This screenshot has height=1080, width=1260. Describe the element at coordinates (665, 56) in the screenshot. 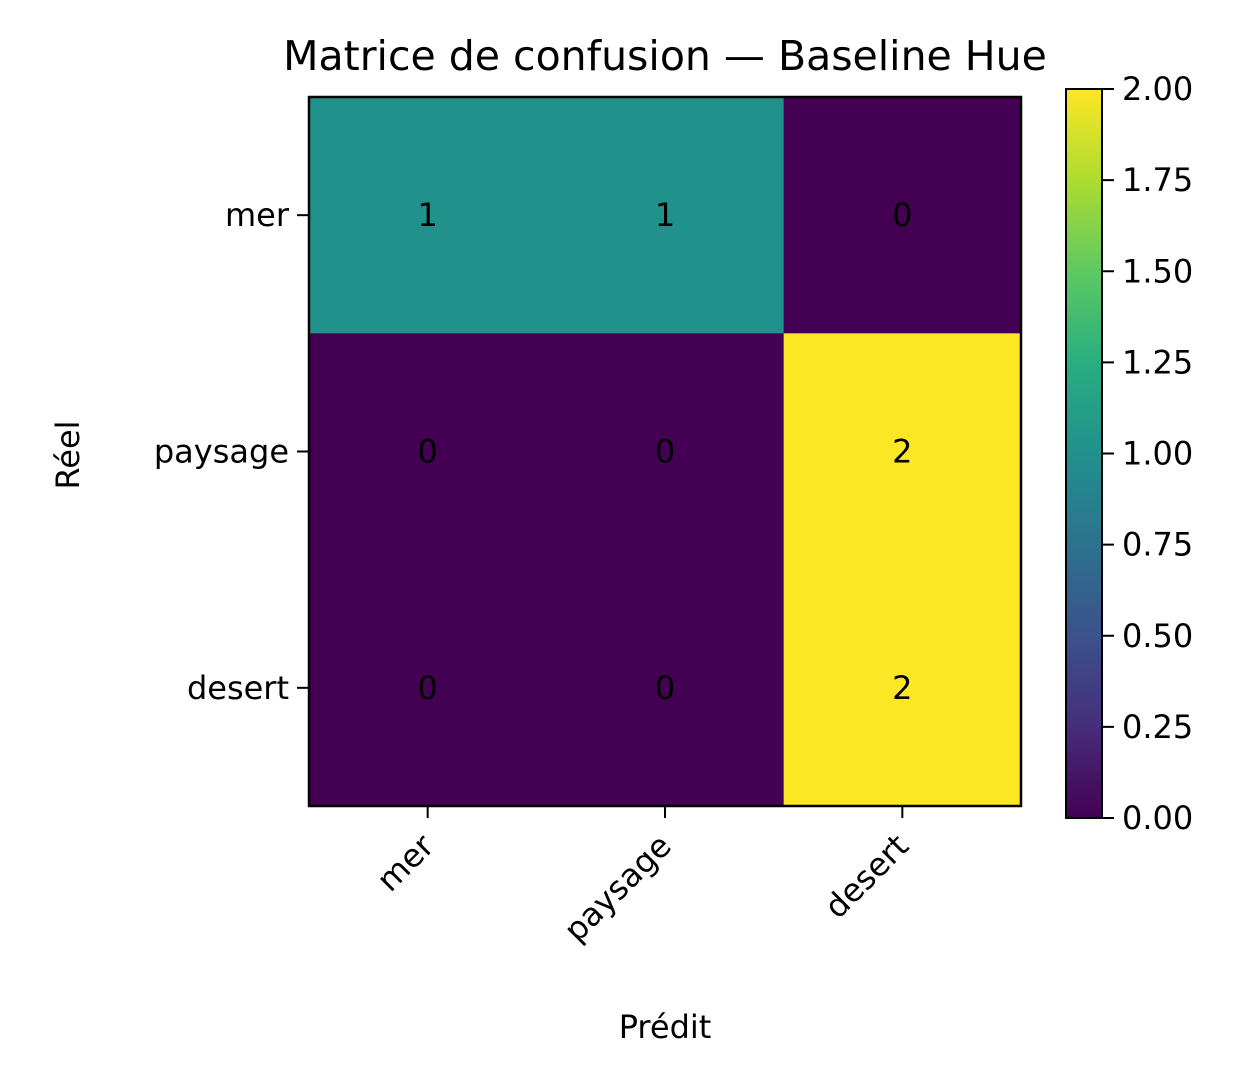

I see `chart-title: Matrice de confusion — Baseline Hue` at that location.